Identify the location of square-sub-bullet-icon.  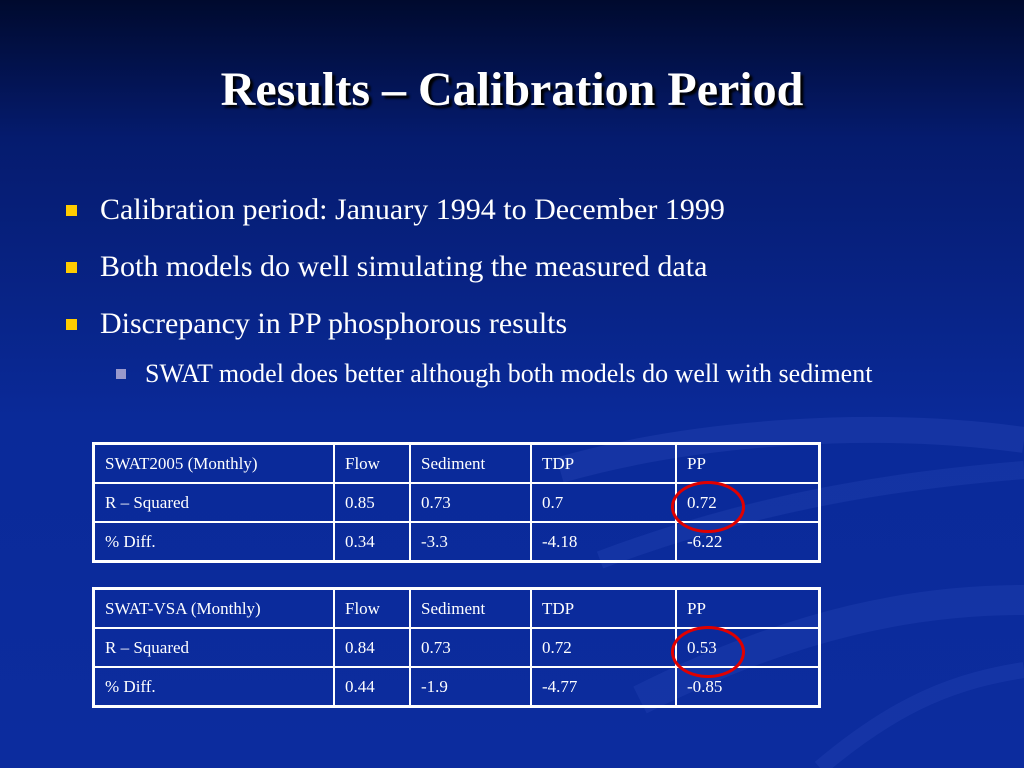
(121, 374).